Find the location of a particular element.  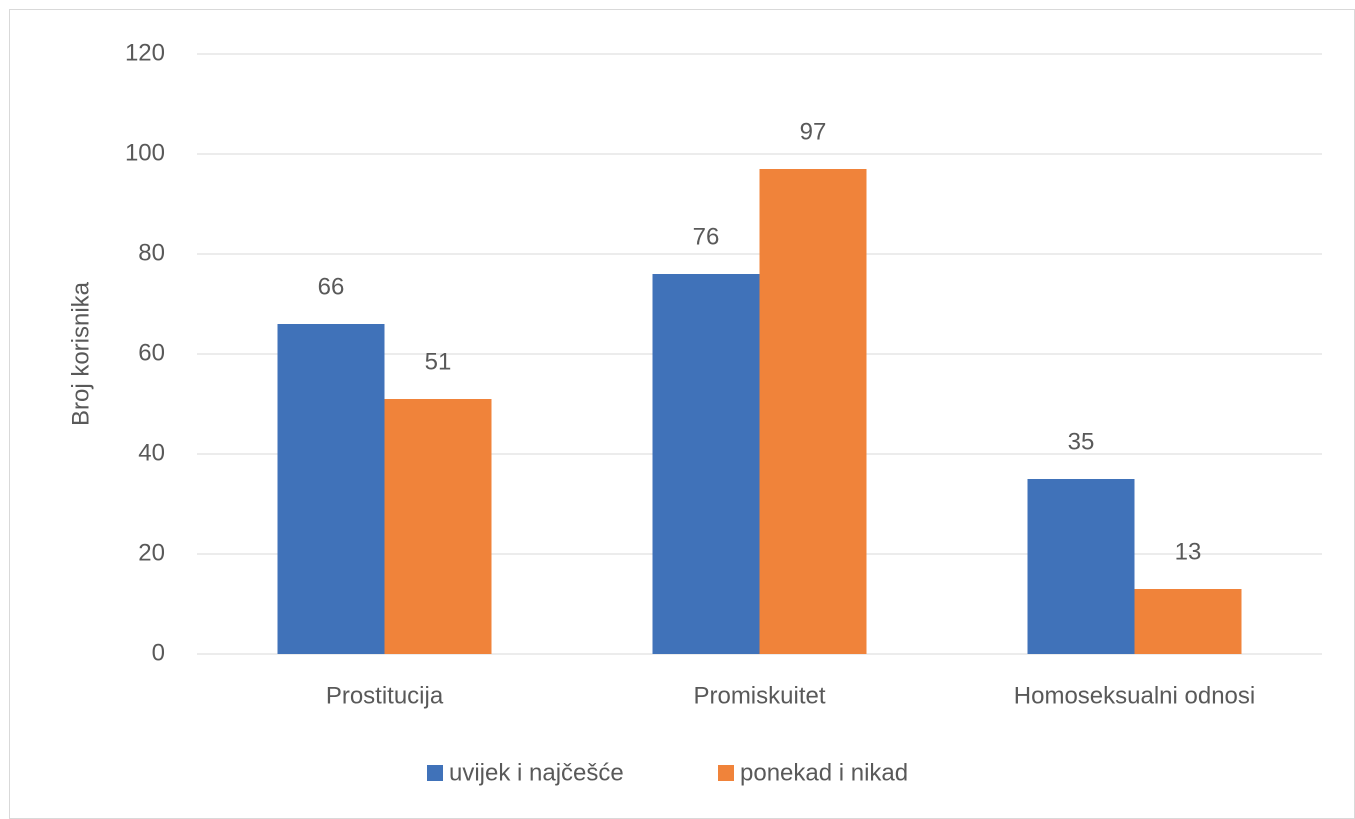

x-tick-label: Prostitucija is located at coordinates (385, 695).